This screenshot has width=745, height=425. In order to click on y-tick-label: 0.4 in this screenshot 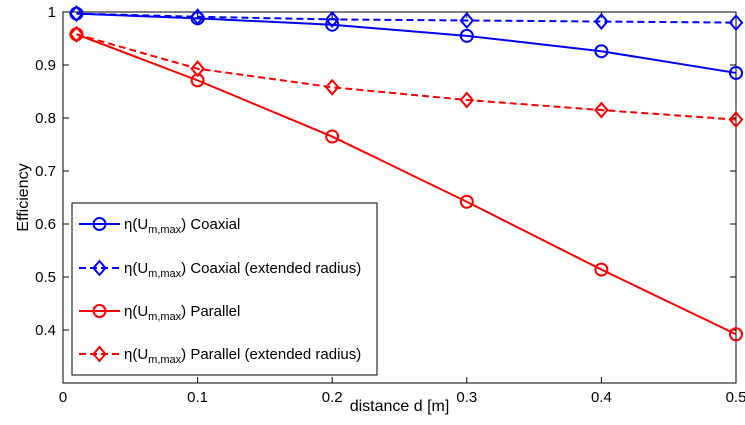, I will do `click(45, 330)`.